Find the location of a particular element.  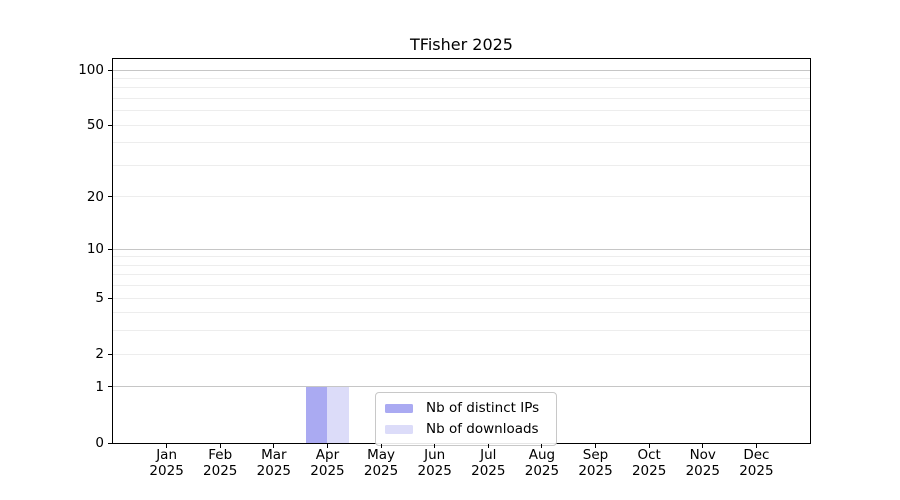

y-tick-label: 0 is located at coordinates (99, 443).